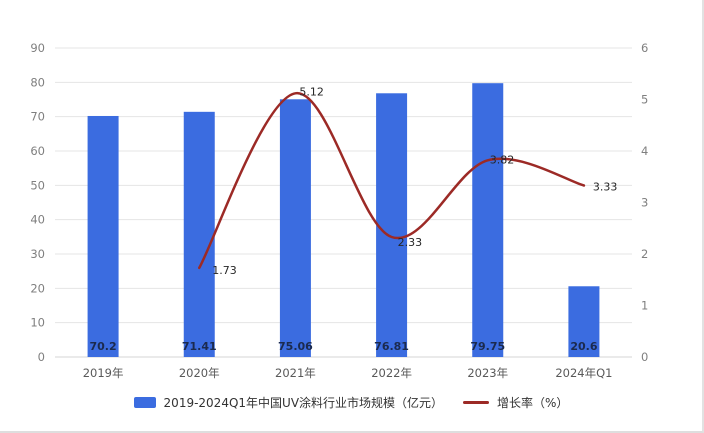 This screenshot has height=433, width=704. What do you see at coordinates (391, 373) in the screenshot?
I see `x-axis-label: 2022年` at bounding box center [391, 373].